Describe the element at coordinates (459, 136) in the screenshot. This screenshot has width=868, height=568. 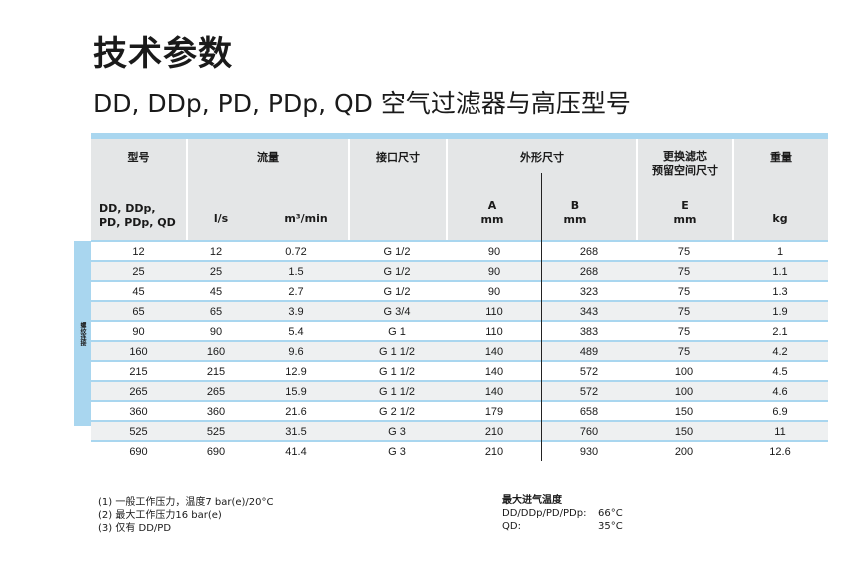
I see `table-top-bar` at that location.